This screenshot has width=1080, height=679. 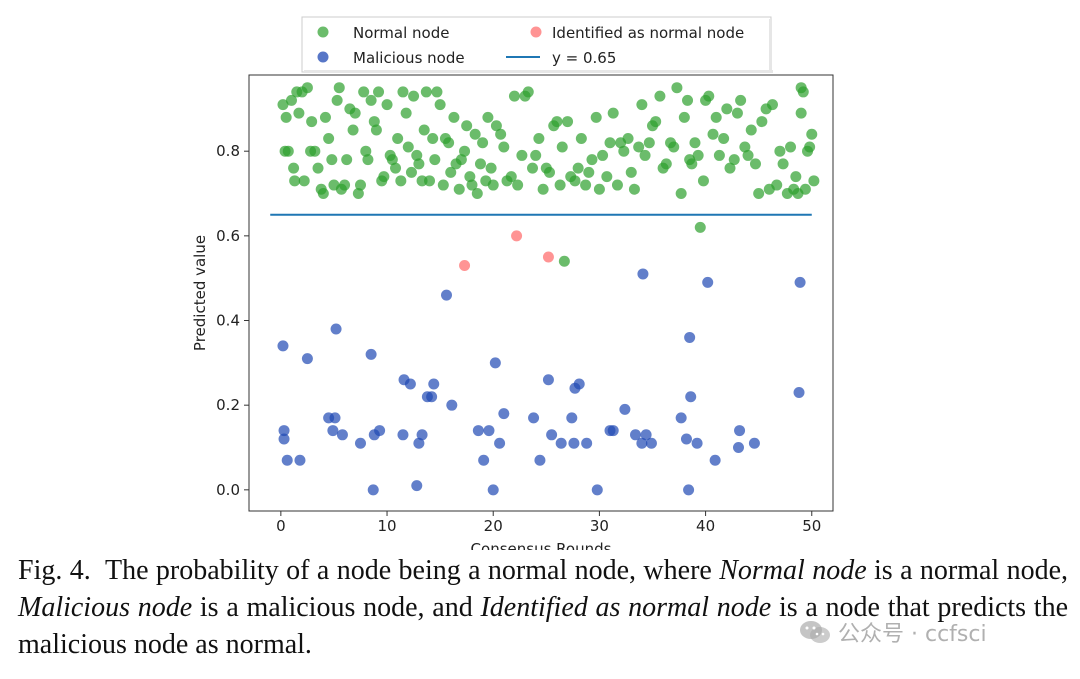 I want to click on caption-is-a-malicious: is a malicious node, and, so click(x=336, y=607).